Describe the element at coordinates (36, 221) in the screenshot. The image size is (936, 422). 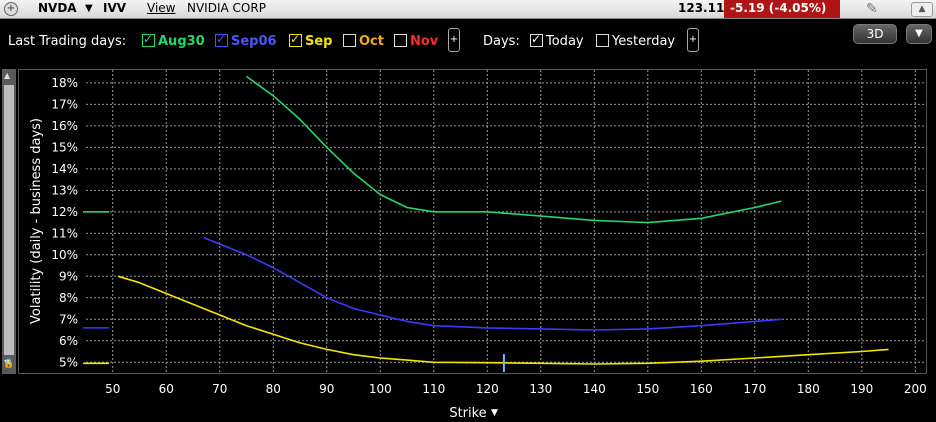
I see `y-axis-label: Volatility (daily - business days)` at that location.